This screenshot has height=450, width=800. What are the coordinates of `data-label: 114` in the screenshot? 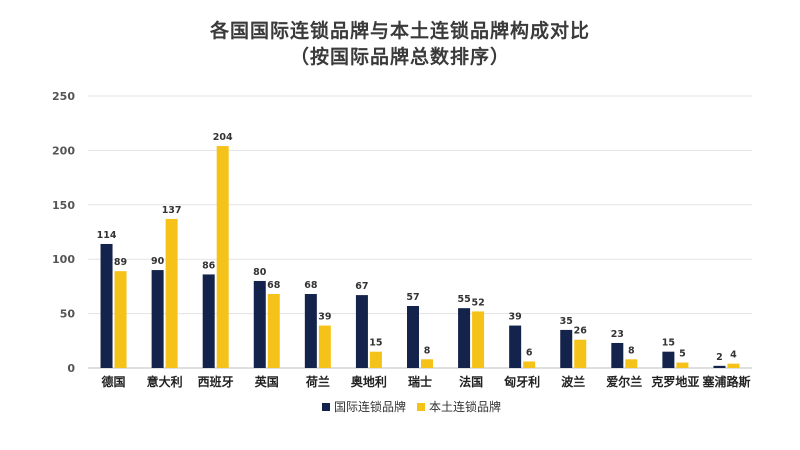 It's located at (107, 235).